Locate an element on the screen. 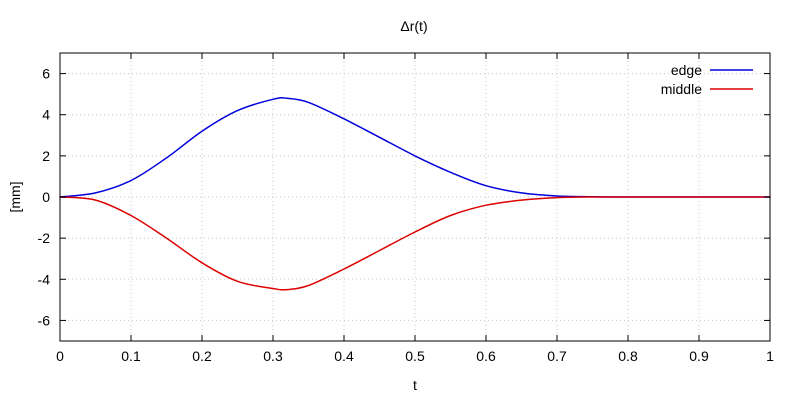  y-tick-label: 4 is located at coordinates (46, 115).